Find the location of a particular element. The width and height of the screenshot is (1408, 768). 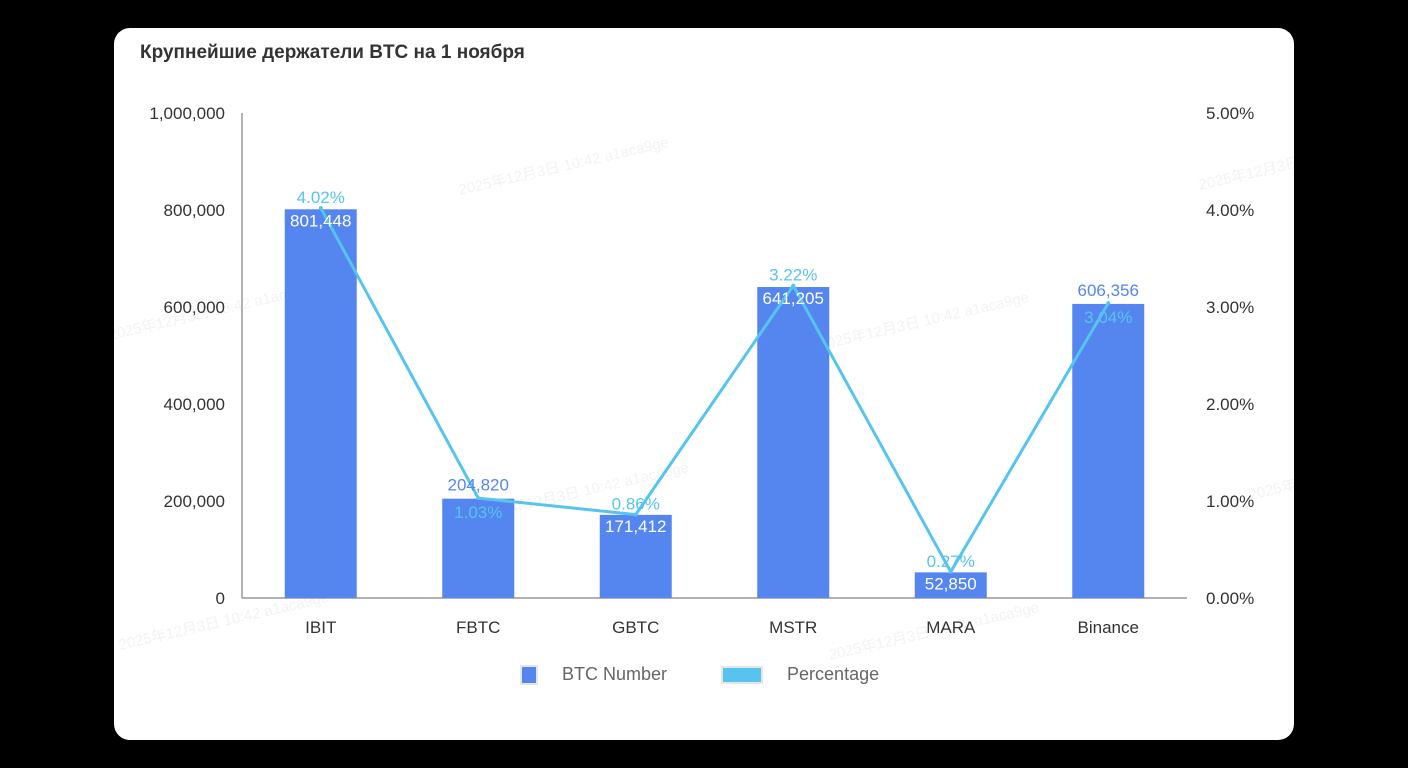

y-right-tick-label: 3.00% is located at coordinates (1230, 307).